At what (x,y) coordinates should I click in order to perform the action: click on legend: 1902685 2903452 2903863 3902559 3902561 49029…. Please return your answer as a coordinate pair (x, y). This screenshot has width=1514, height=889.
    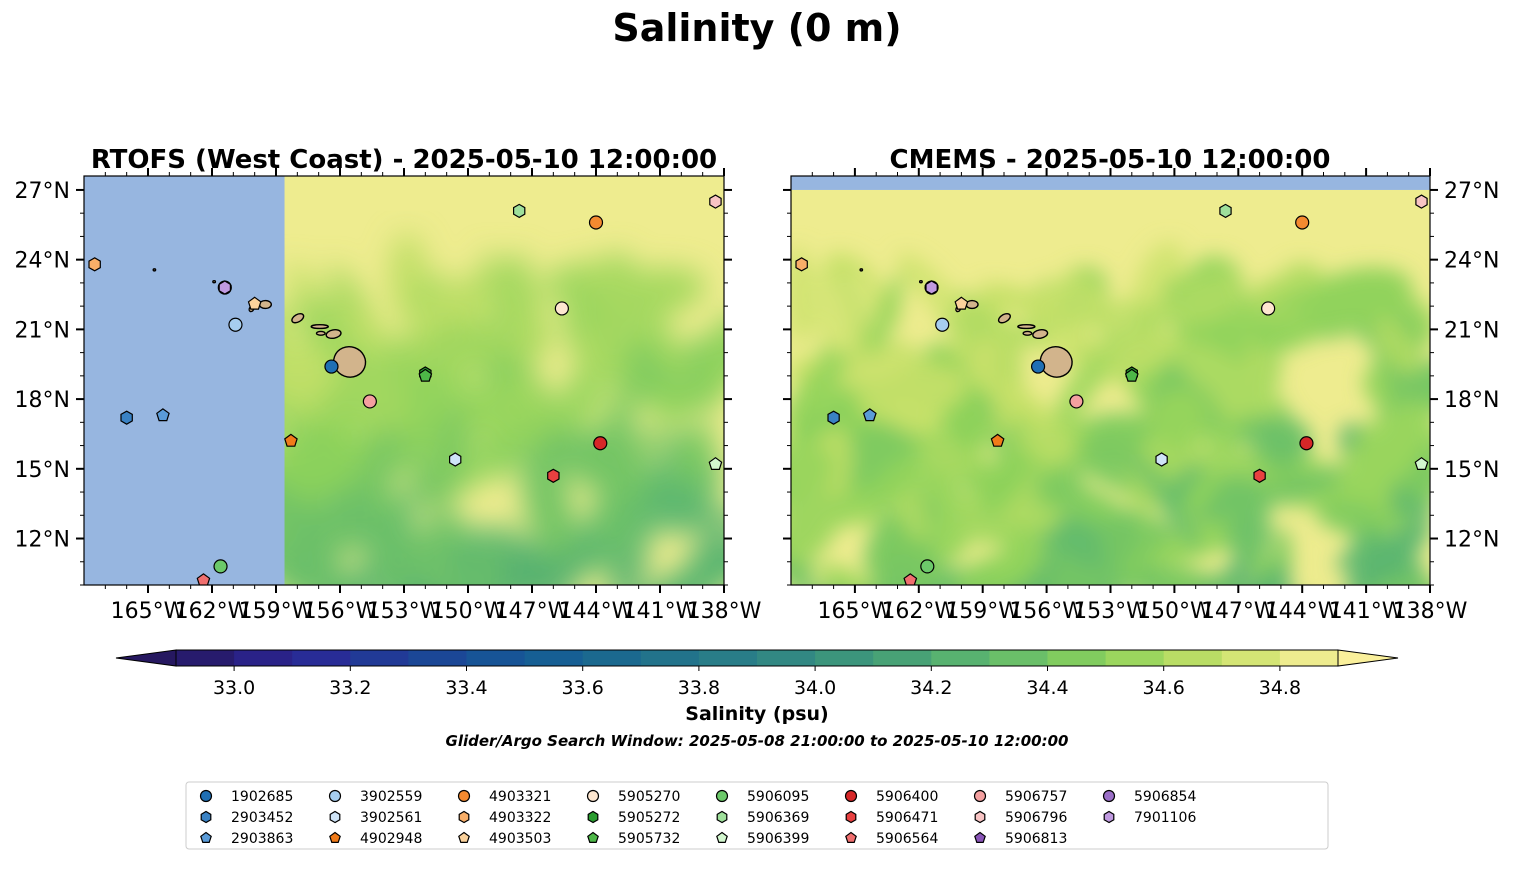
    Looking at the image, I should click on (757, 815).